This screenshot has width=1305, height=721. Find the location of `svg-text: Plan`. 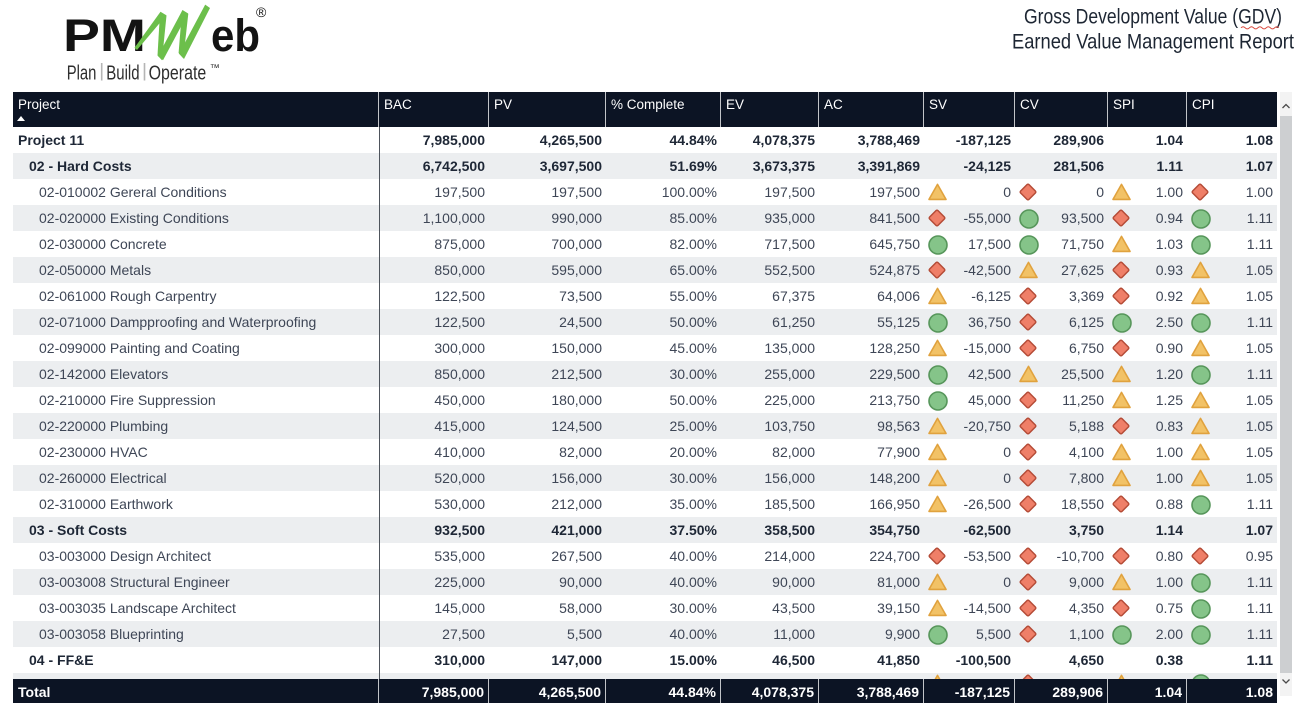

svg-text: Plan is located at coordinates (82, 74).